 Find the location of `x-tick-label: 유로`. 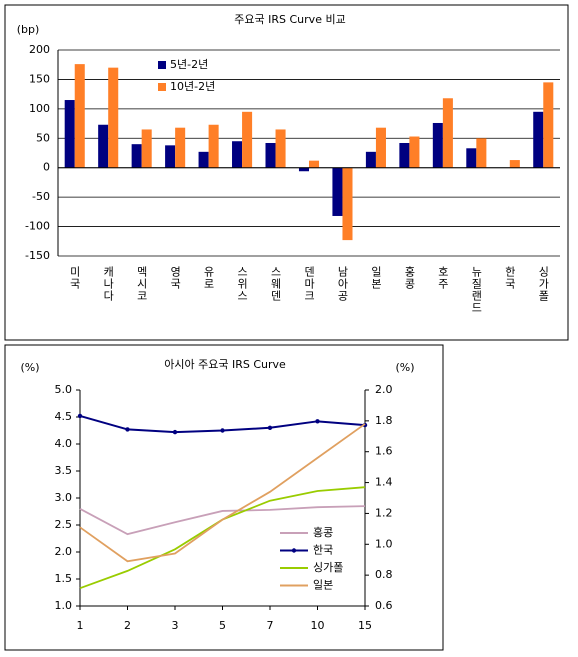

x-tick-label: 유로 is located at coordinates (208, 278).